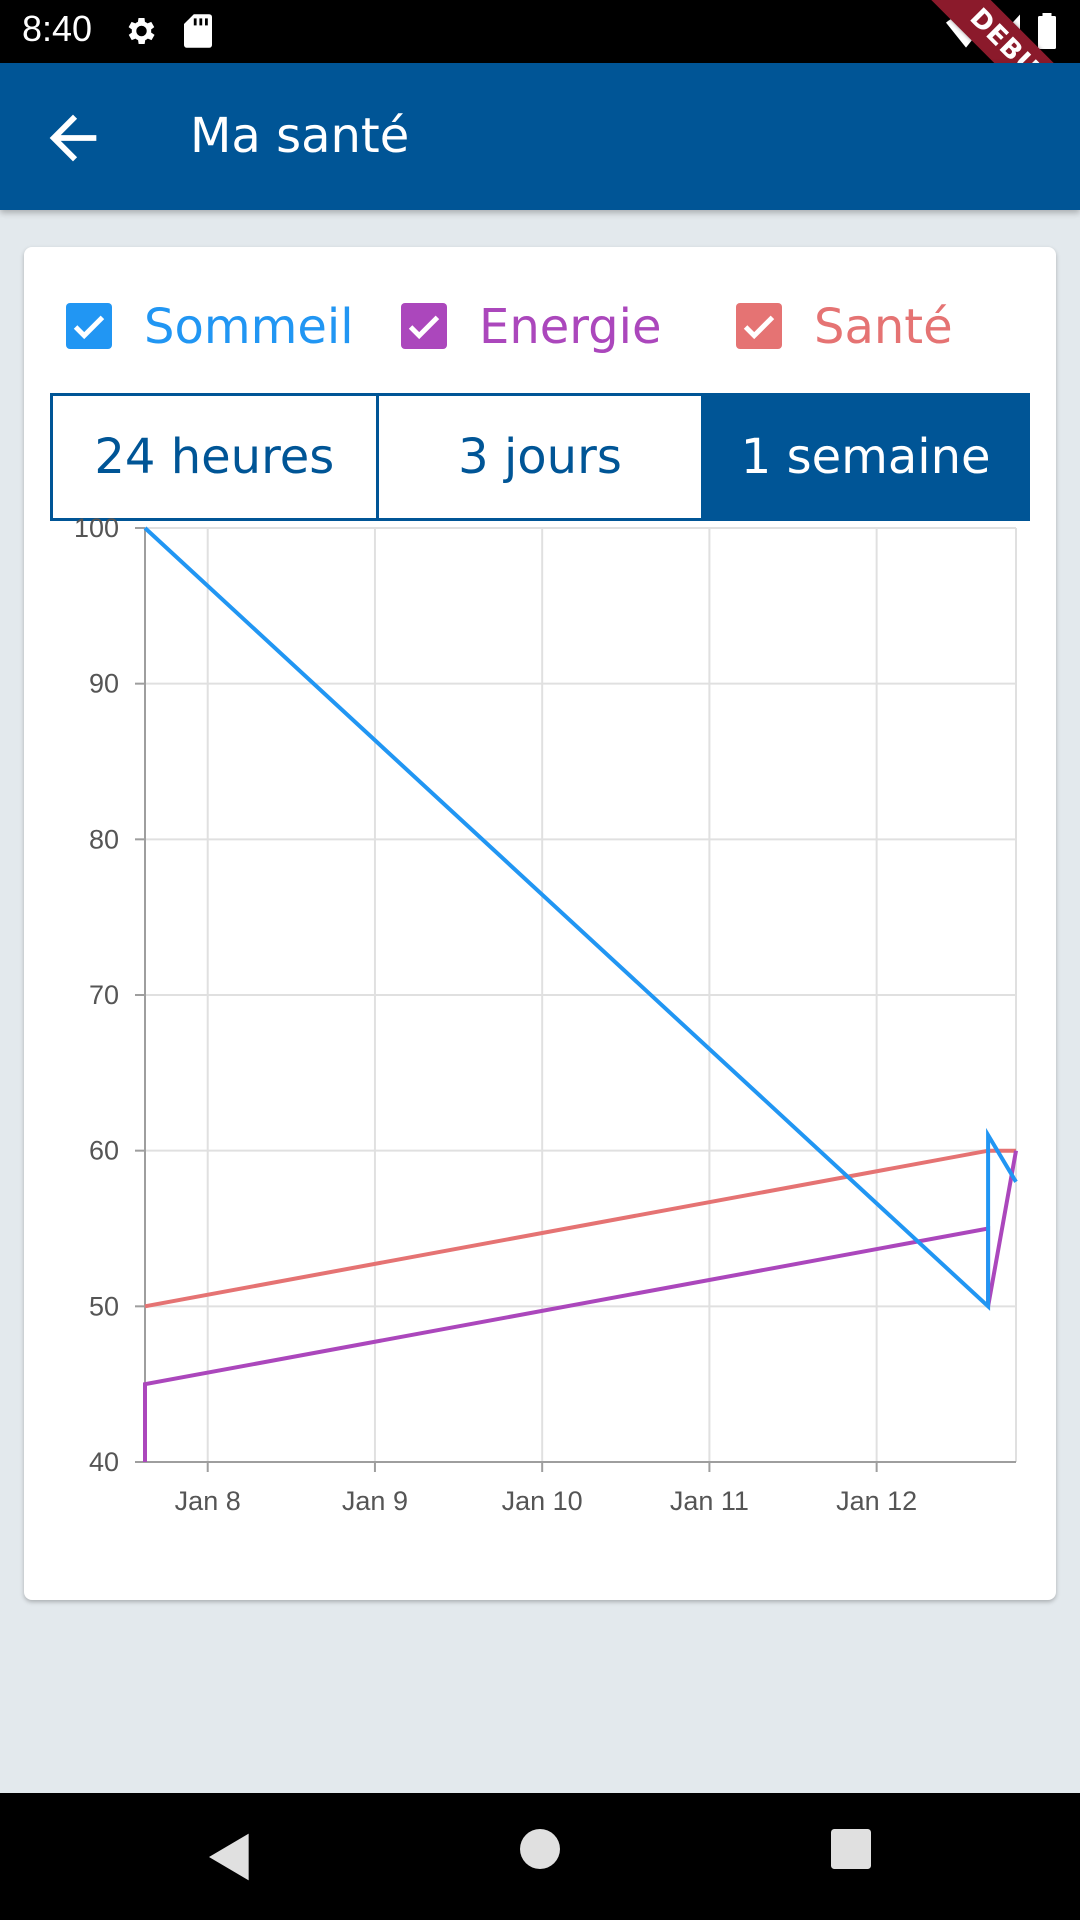 This screenshot has height=1920, width=1080. I want to click on range-24-heures-button: 24 heures, so click(214, 457).